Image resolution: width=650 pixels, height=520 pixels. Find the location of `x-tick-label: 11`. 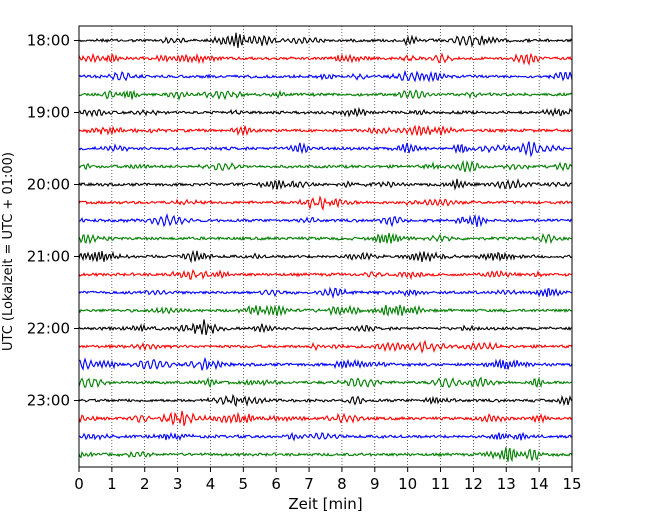

x-tick-label: 11 is located at coordinates (440, 484).